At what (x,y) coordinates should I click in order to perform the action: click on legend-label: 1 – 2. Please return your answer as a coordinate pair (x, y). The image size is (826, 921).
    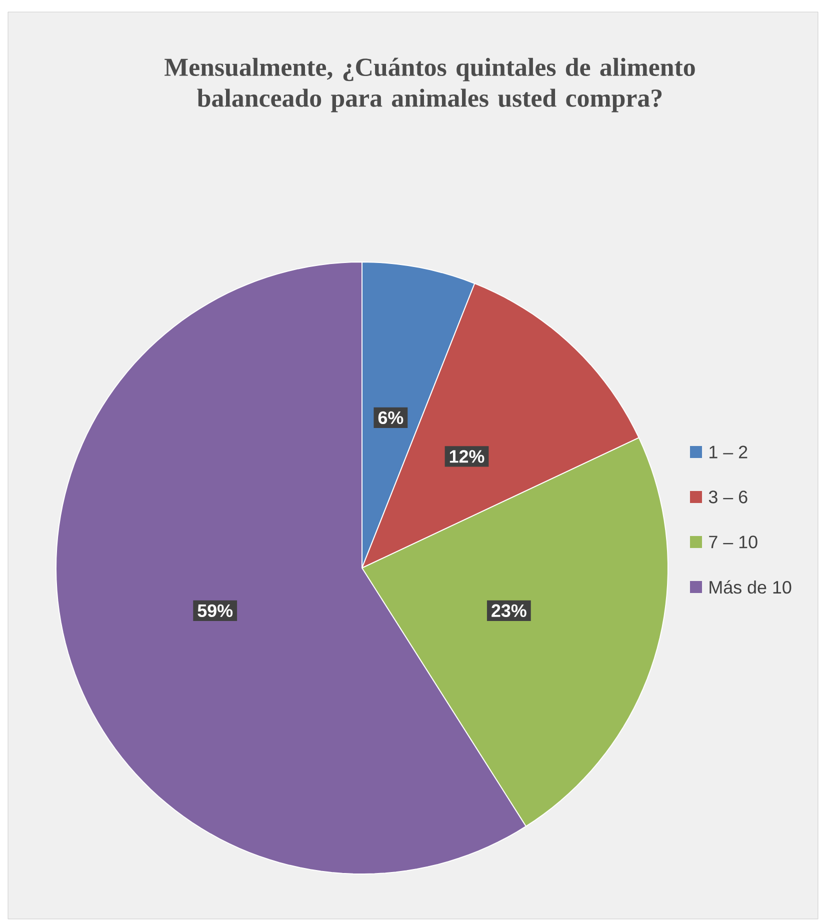
    Looking at the image, I should click on (729, 452).